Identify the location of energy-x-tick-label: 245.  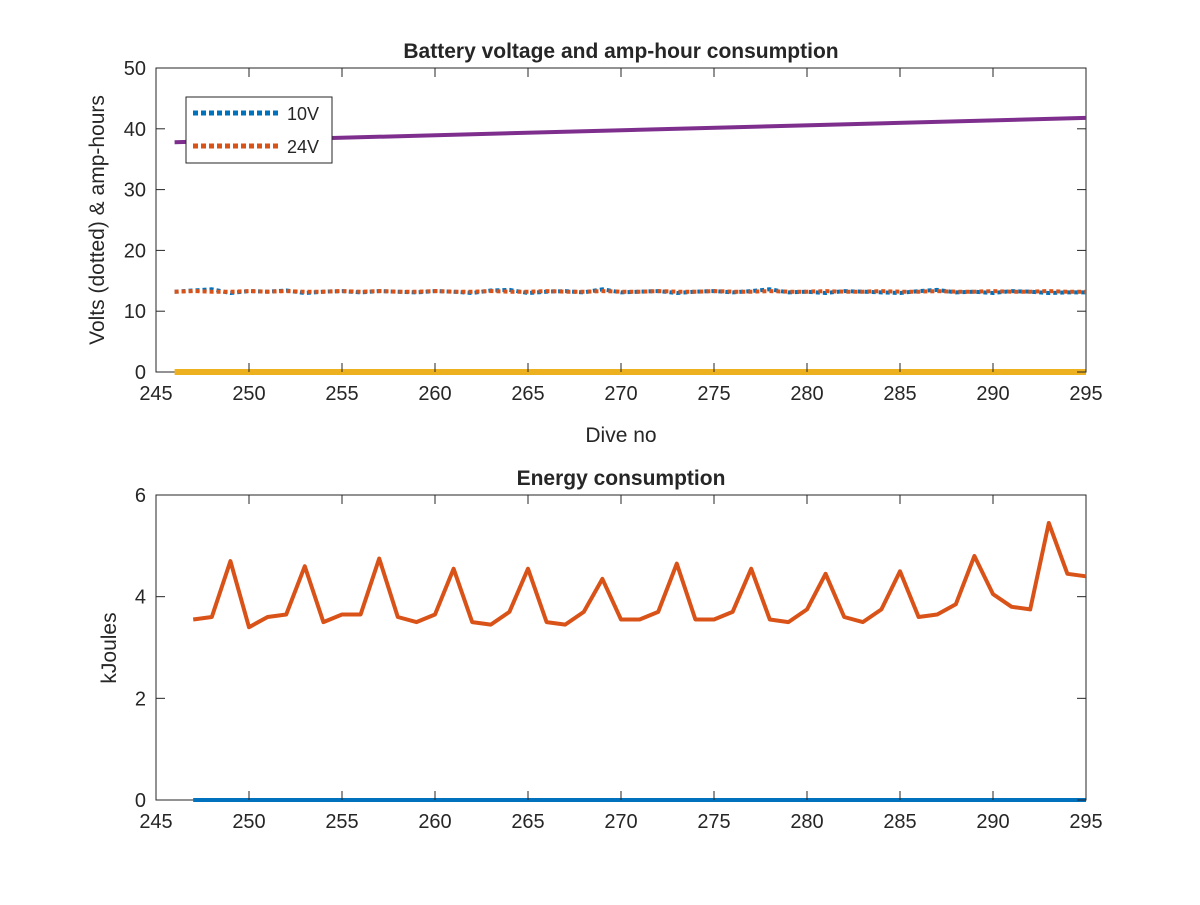
(155, 822).